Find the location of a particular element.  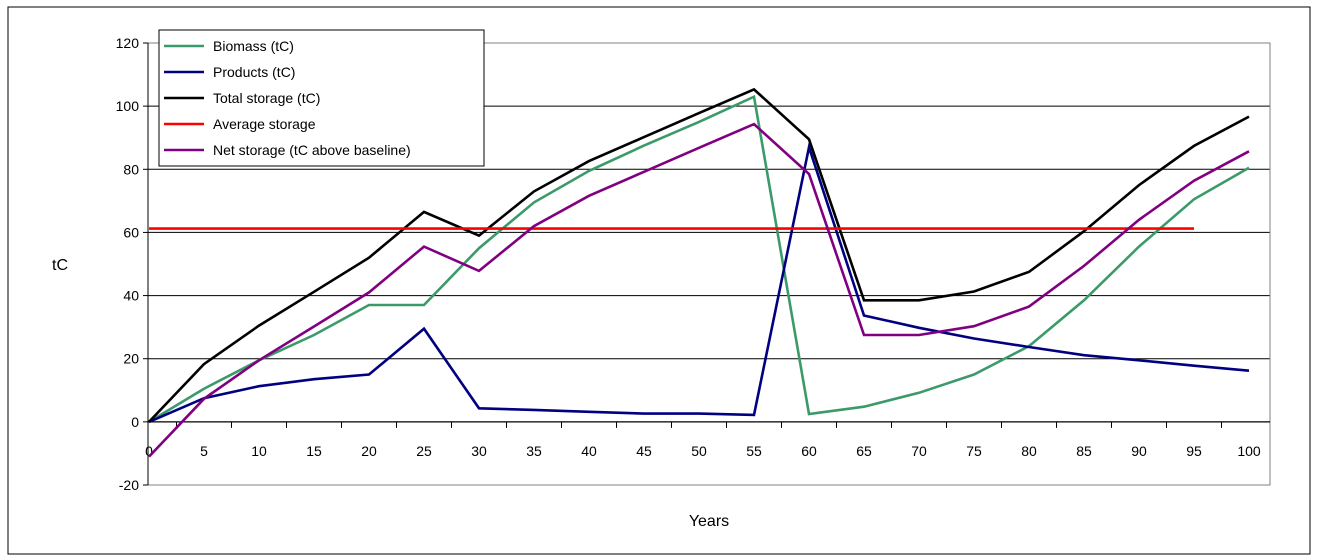

y-tick-label: 60 is located at coordinates (131, 232).